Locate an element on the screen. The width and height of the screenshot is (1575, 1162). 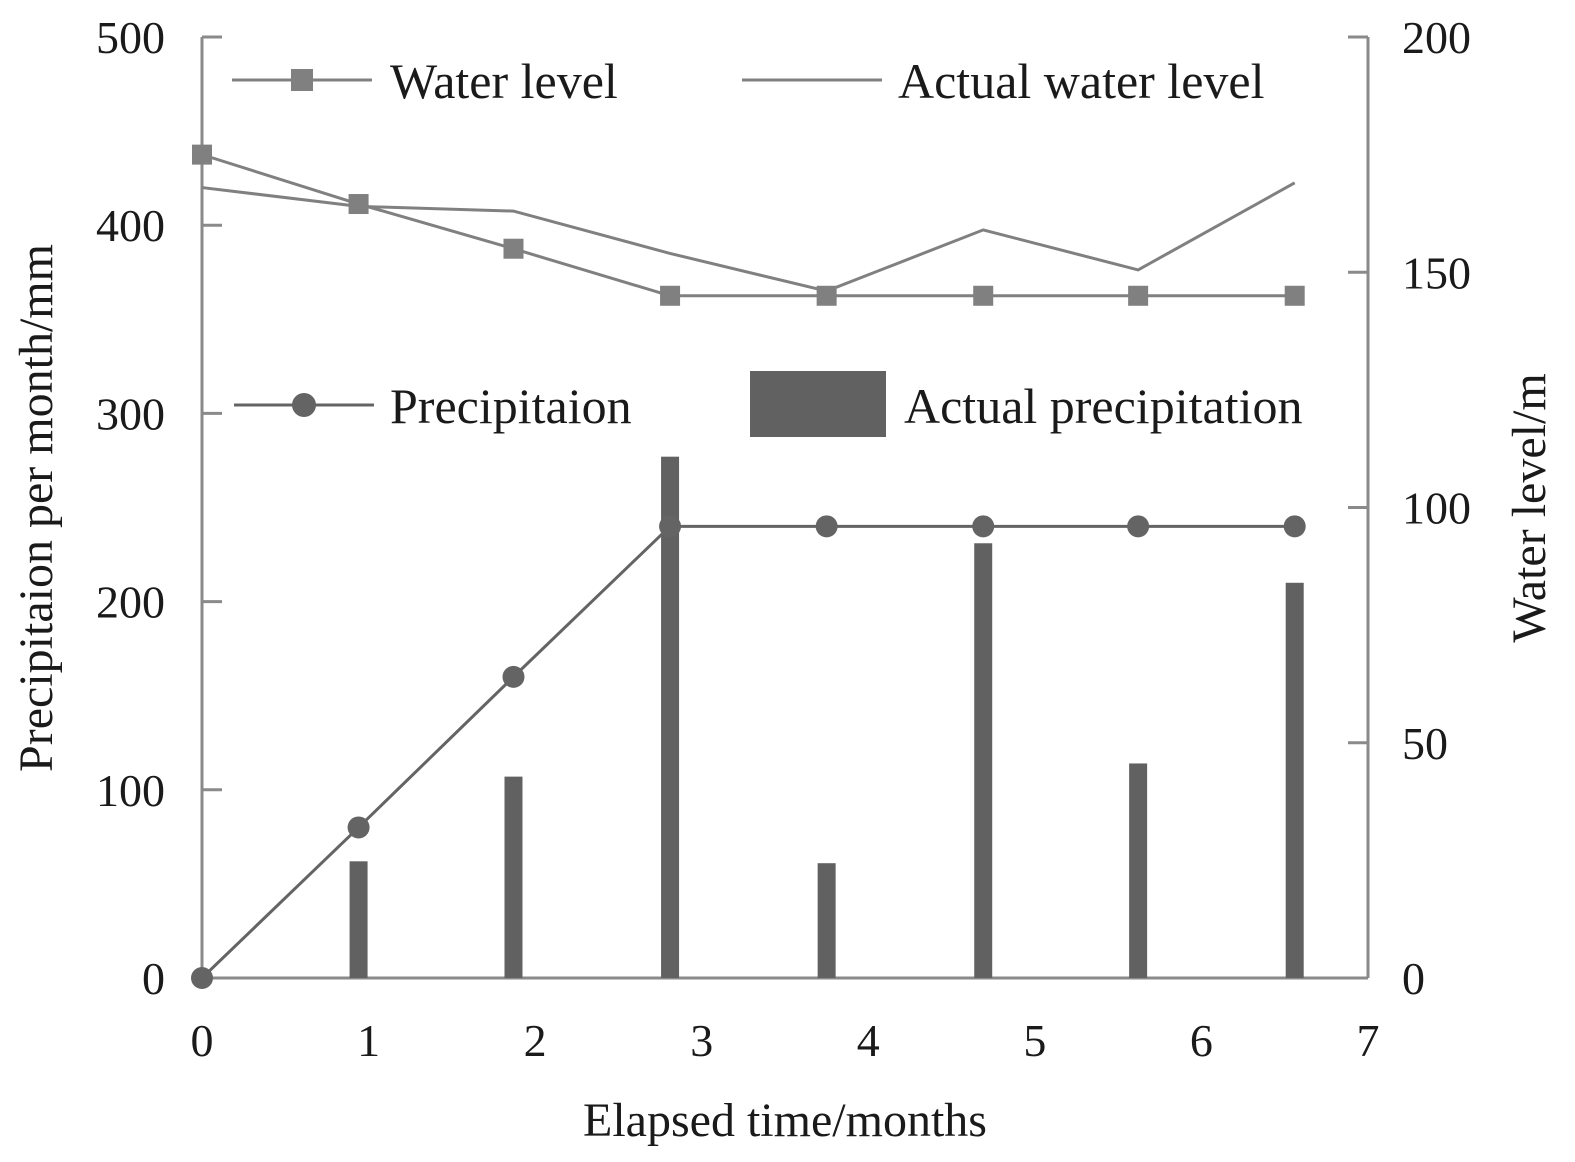
legend-item-precipitation: Precipitaion is located at coordinates (433, 406).